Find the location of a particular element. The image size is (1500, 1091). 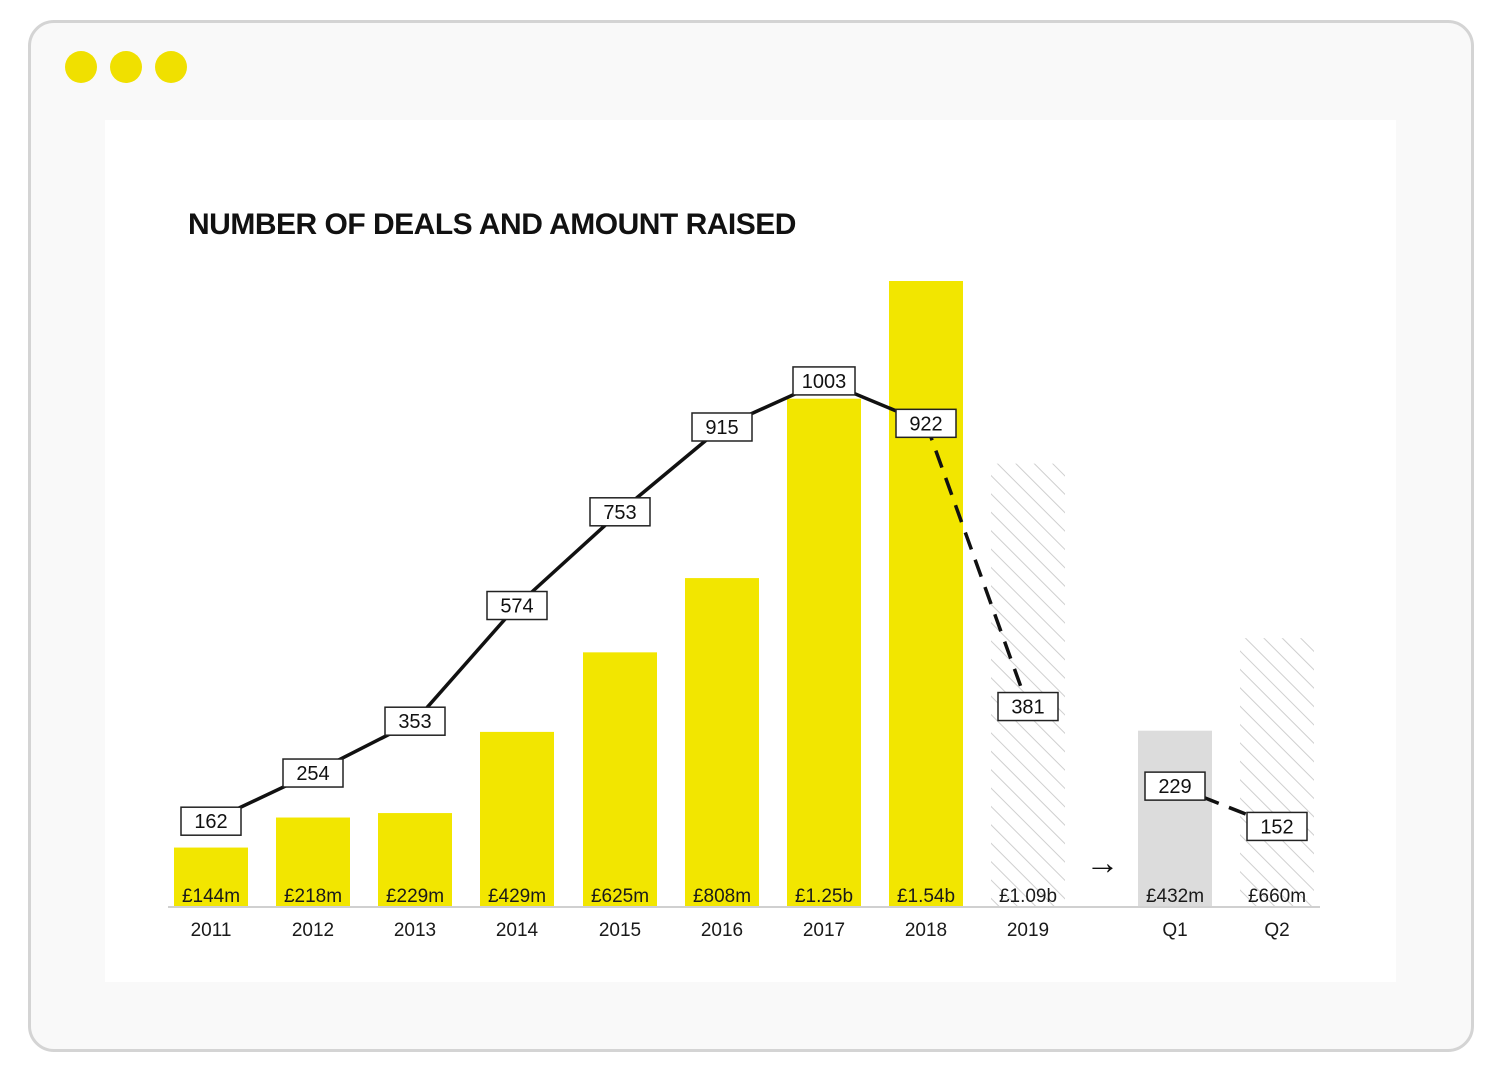

deals-box-2013 is located at coordinates (415, 721).